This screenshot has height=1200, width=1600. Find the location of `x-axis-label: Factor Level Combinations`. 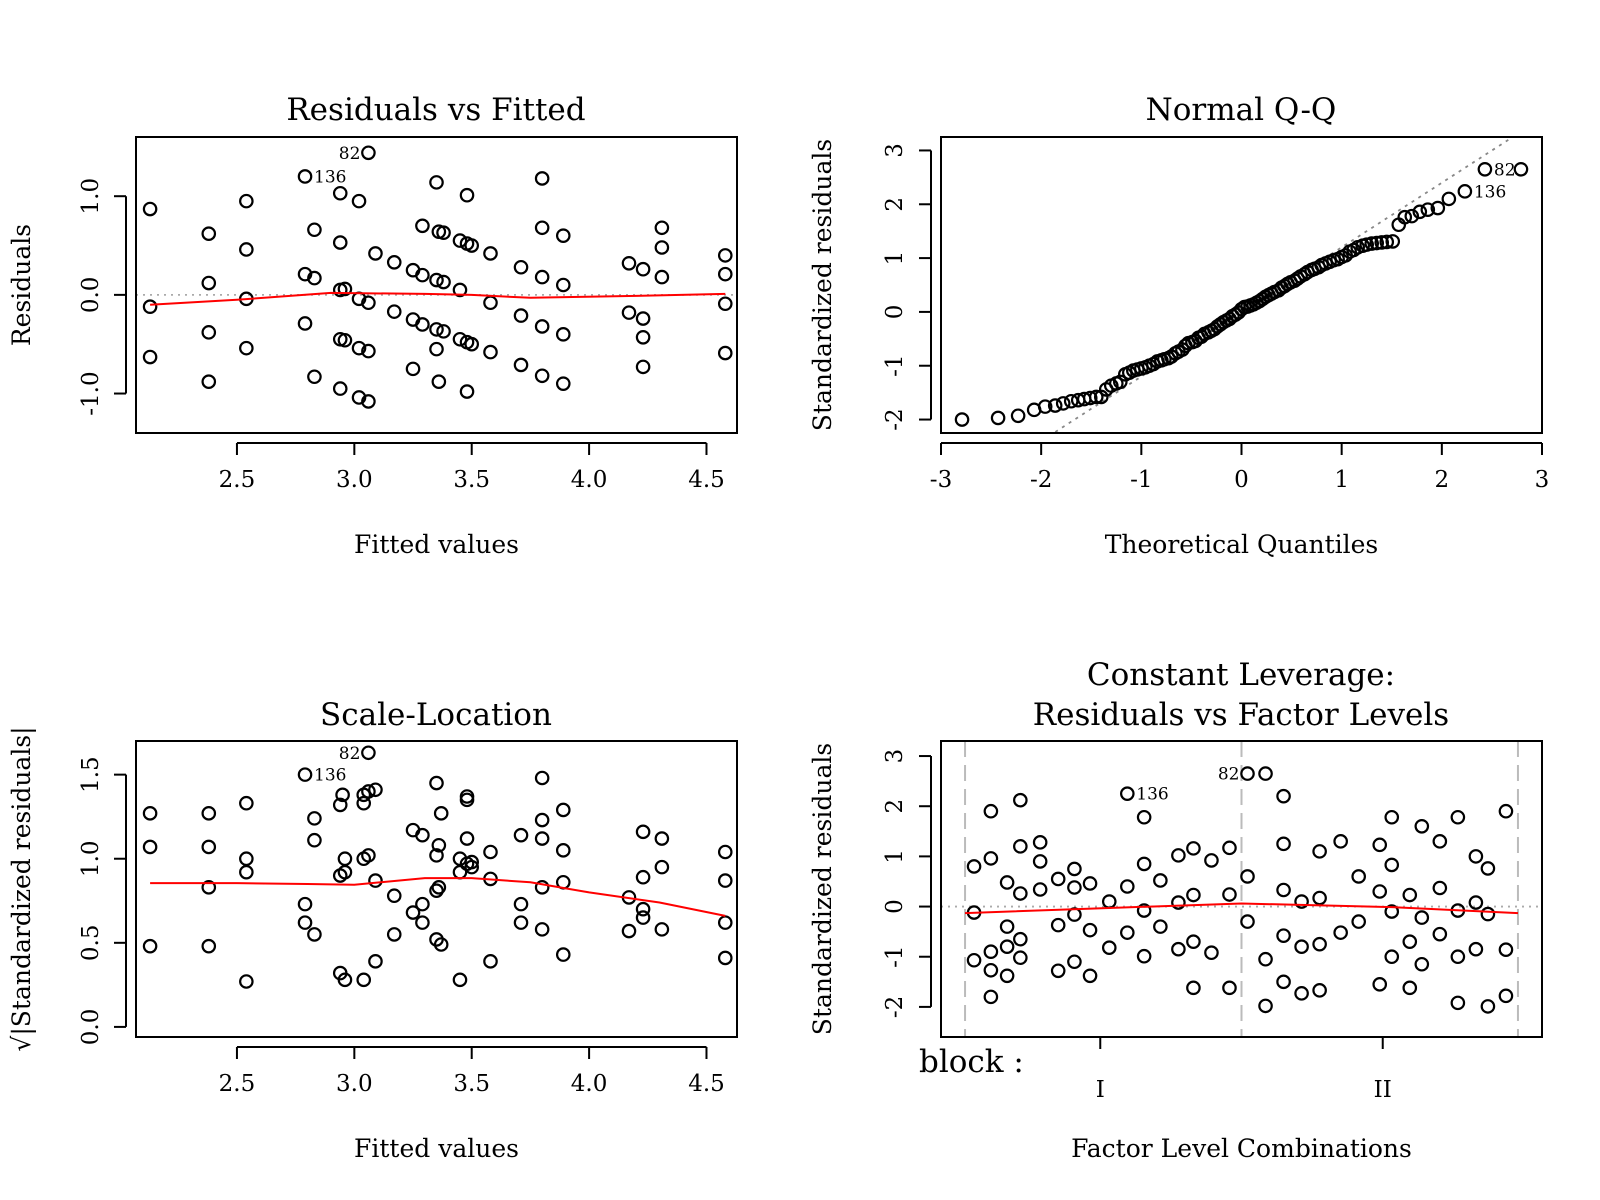

x-axis-label: Factor Level Combinations is located at coordinates (1241, 1148).